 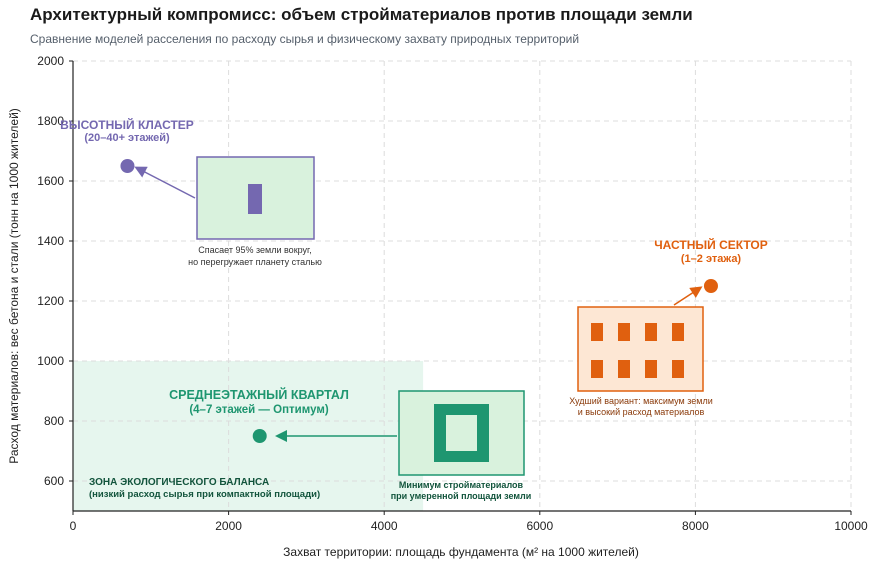 What do you see at coordinates (461, 433) in the screenshot?
I see `courtyard-illustration` at bounding box center [461, 433].